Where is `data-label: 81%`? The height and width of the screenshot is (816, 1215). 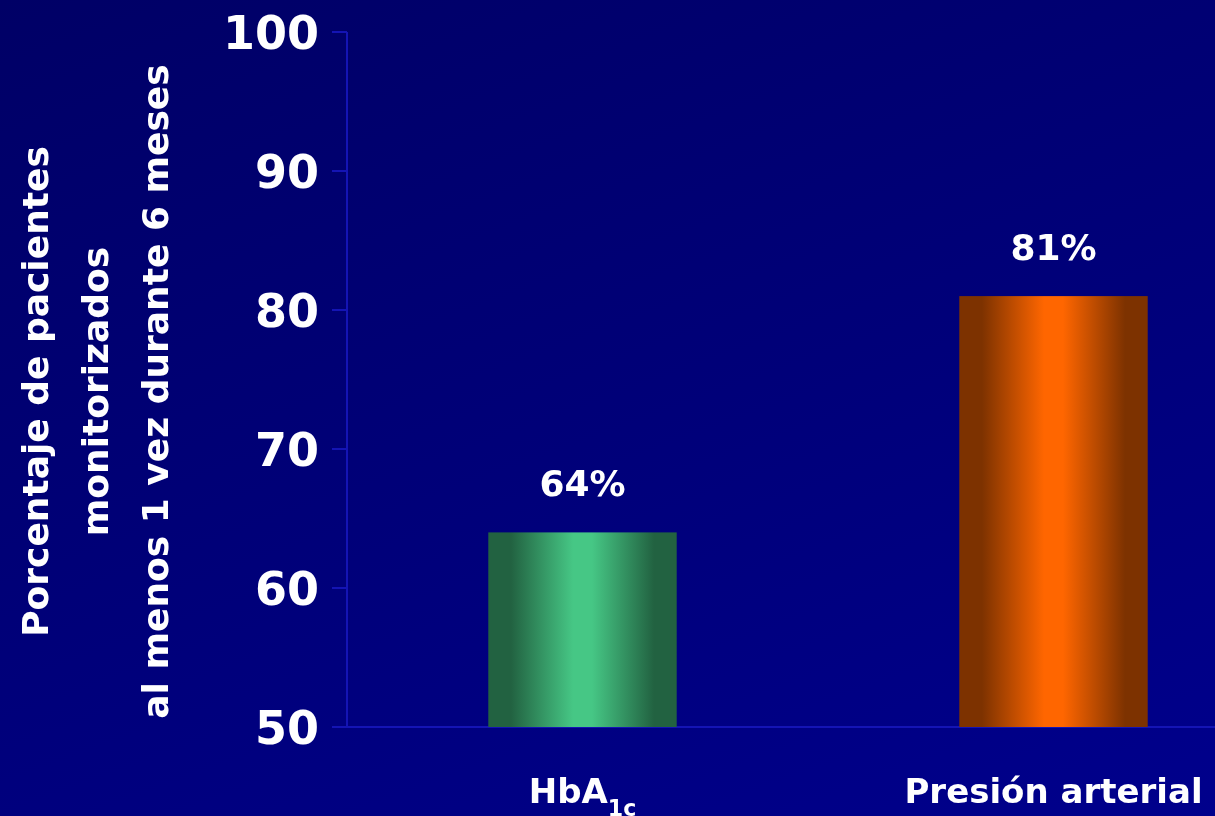
data-label: 81% is located at coordinates (1053, 248).